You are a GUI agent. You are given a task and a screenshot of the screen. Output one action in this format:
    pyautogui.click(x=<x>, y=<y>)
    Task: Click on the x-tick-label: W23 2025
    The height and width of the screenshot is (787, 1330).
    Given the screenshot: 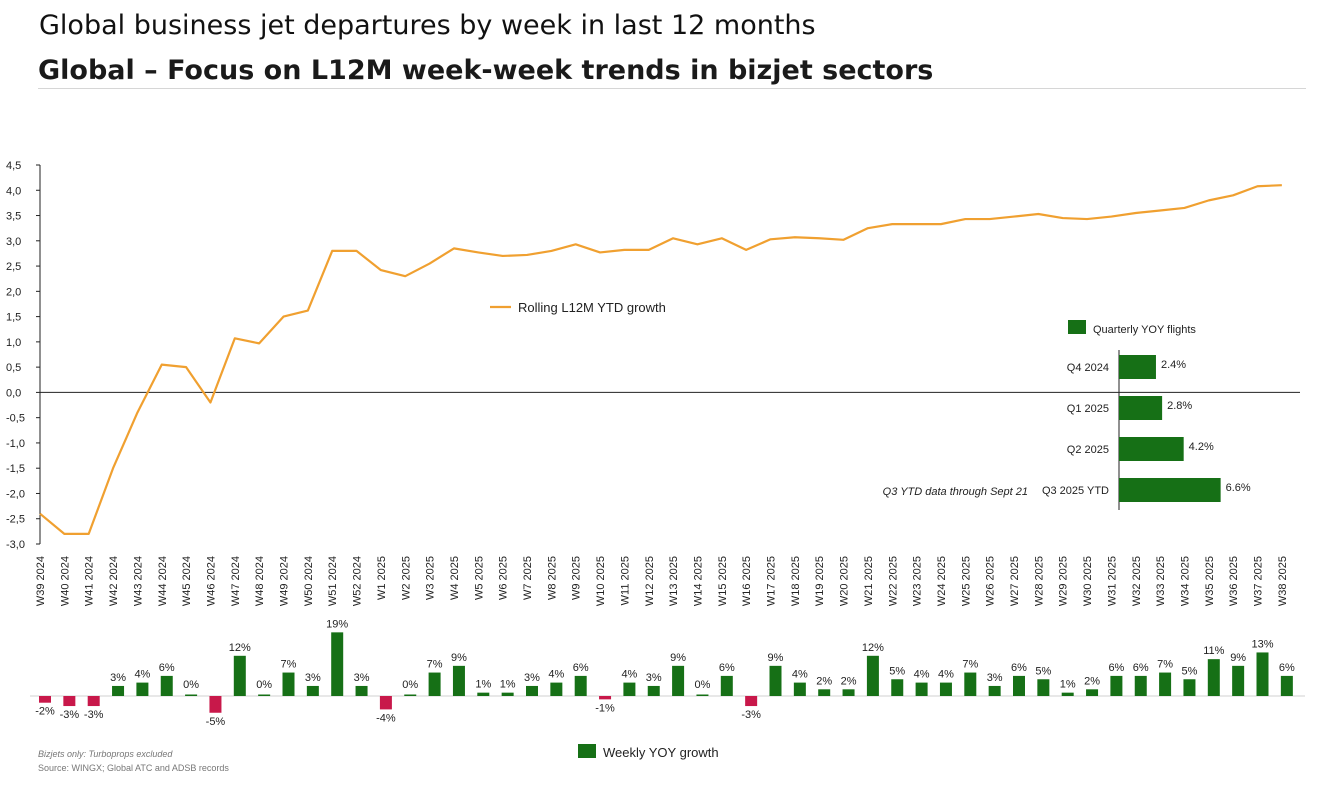 What is the action you would take?
    pyautogui.click(x=918, y=581)
    